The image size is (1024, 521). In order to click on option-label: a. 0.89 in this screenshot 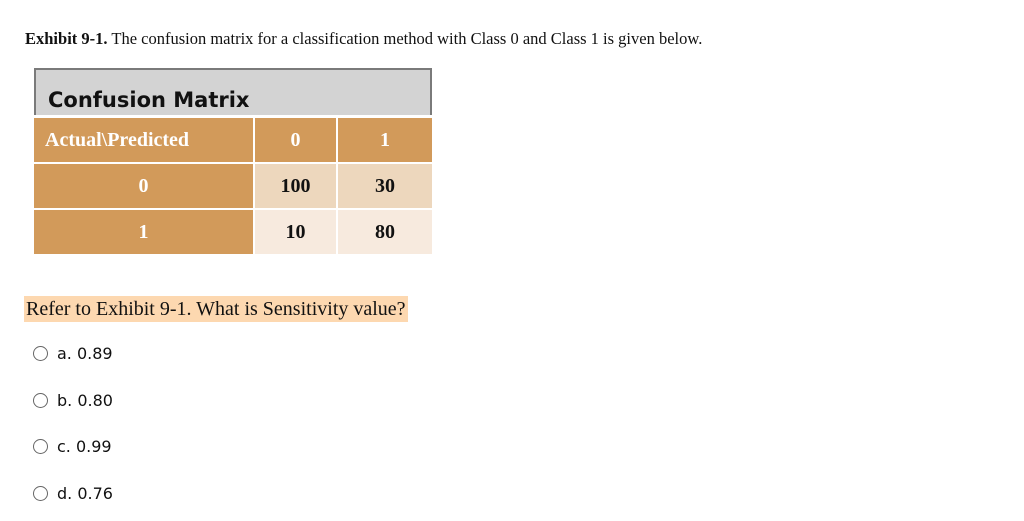, I will do `click(85, 353)`.